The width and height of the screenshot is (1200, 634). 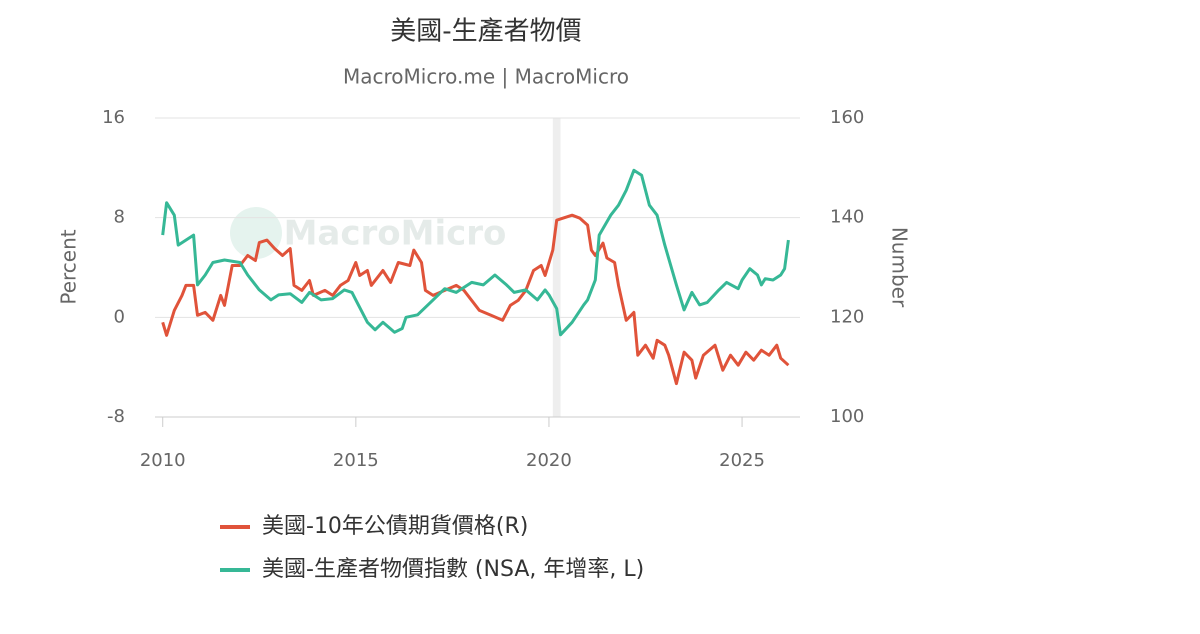 I want to click on y-tick-label: 0, so click(x=119, y=316).